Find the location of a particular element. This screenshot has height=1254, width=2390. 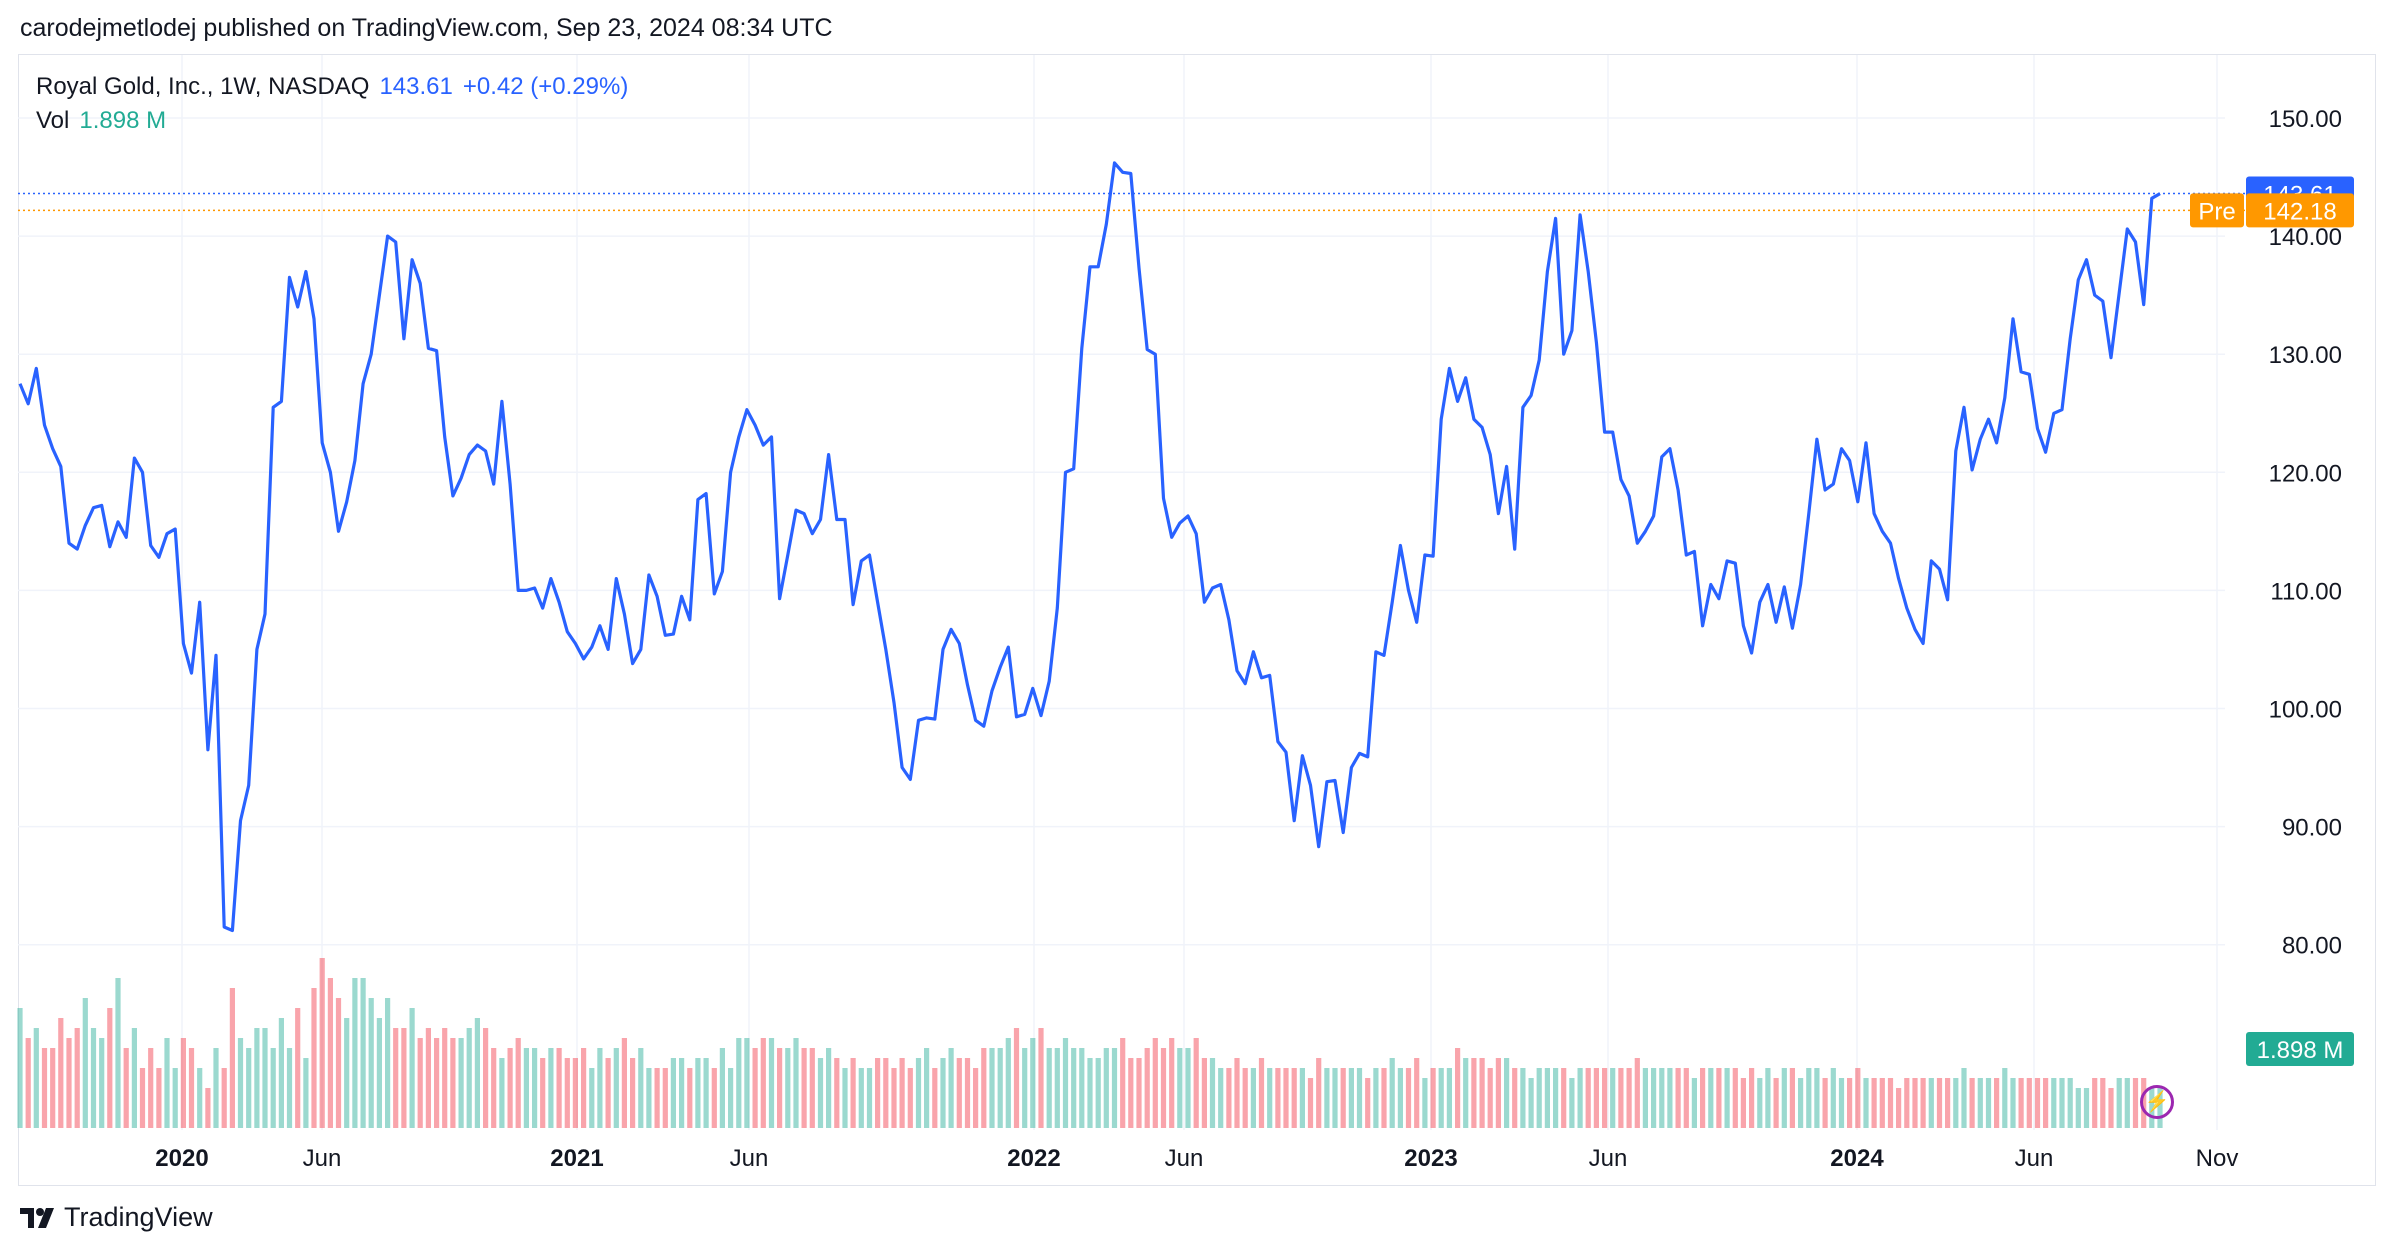

tradingview-logo-icon is located at coordinates (37, 1217).